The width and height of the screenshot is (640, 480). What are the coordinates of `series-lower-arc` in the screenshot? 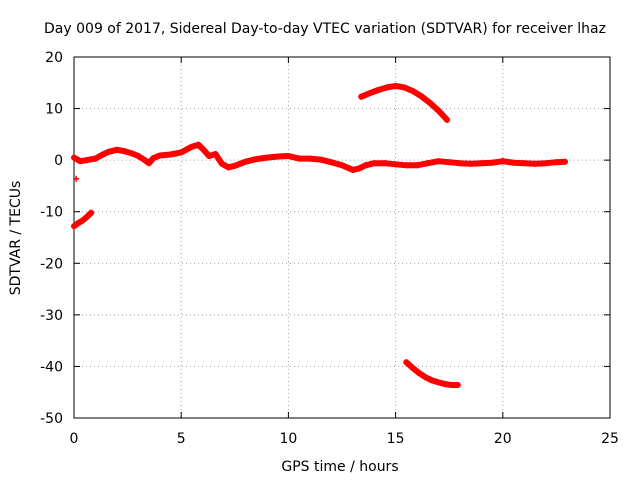 It's located at (432, 373).